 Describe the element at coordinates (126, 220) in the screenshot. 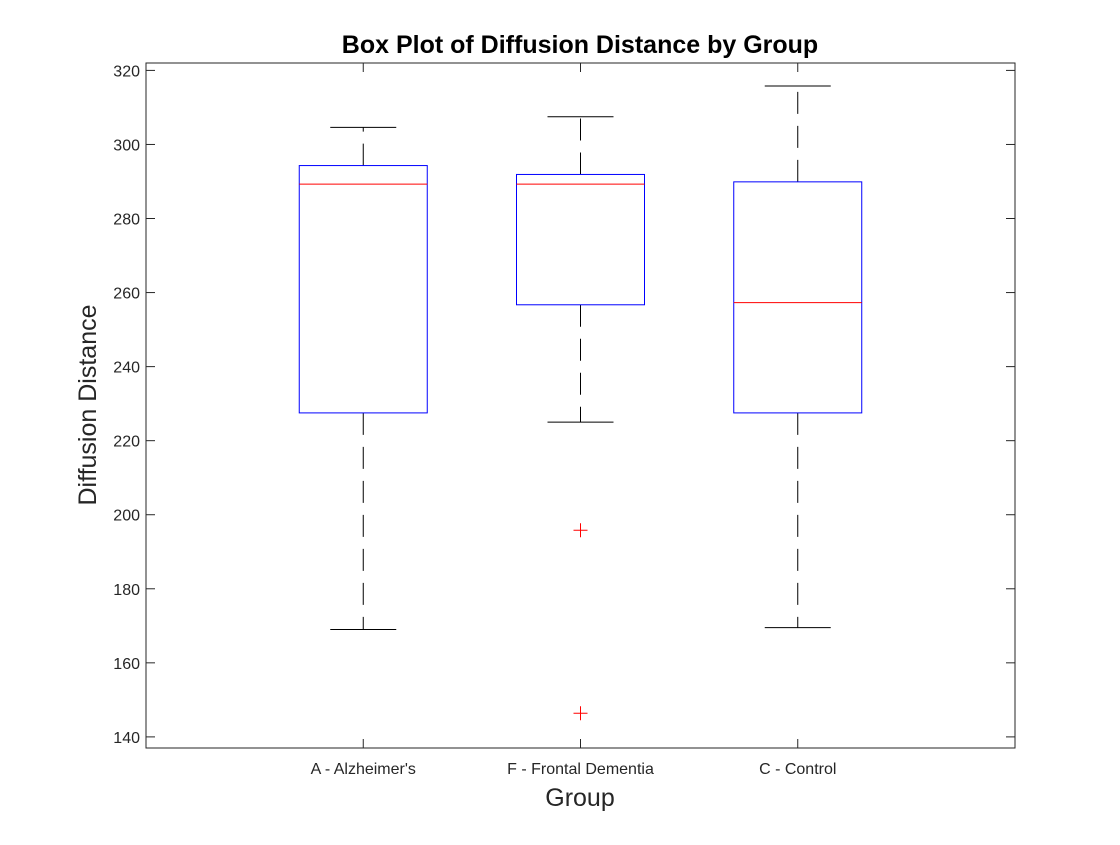

I see `y-tick-label: 280` at that location.